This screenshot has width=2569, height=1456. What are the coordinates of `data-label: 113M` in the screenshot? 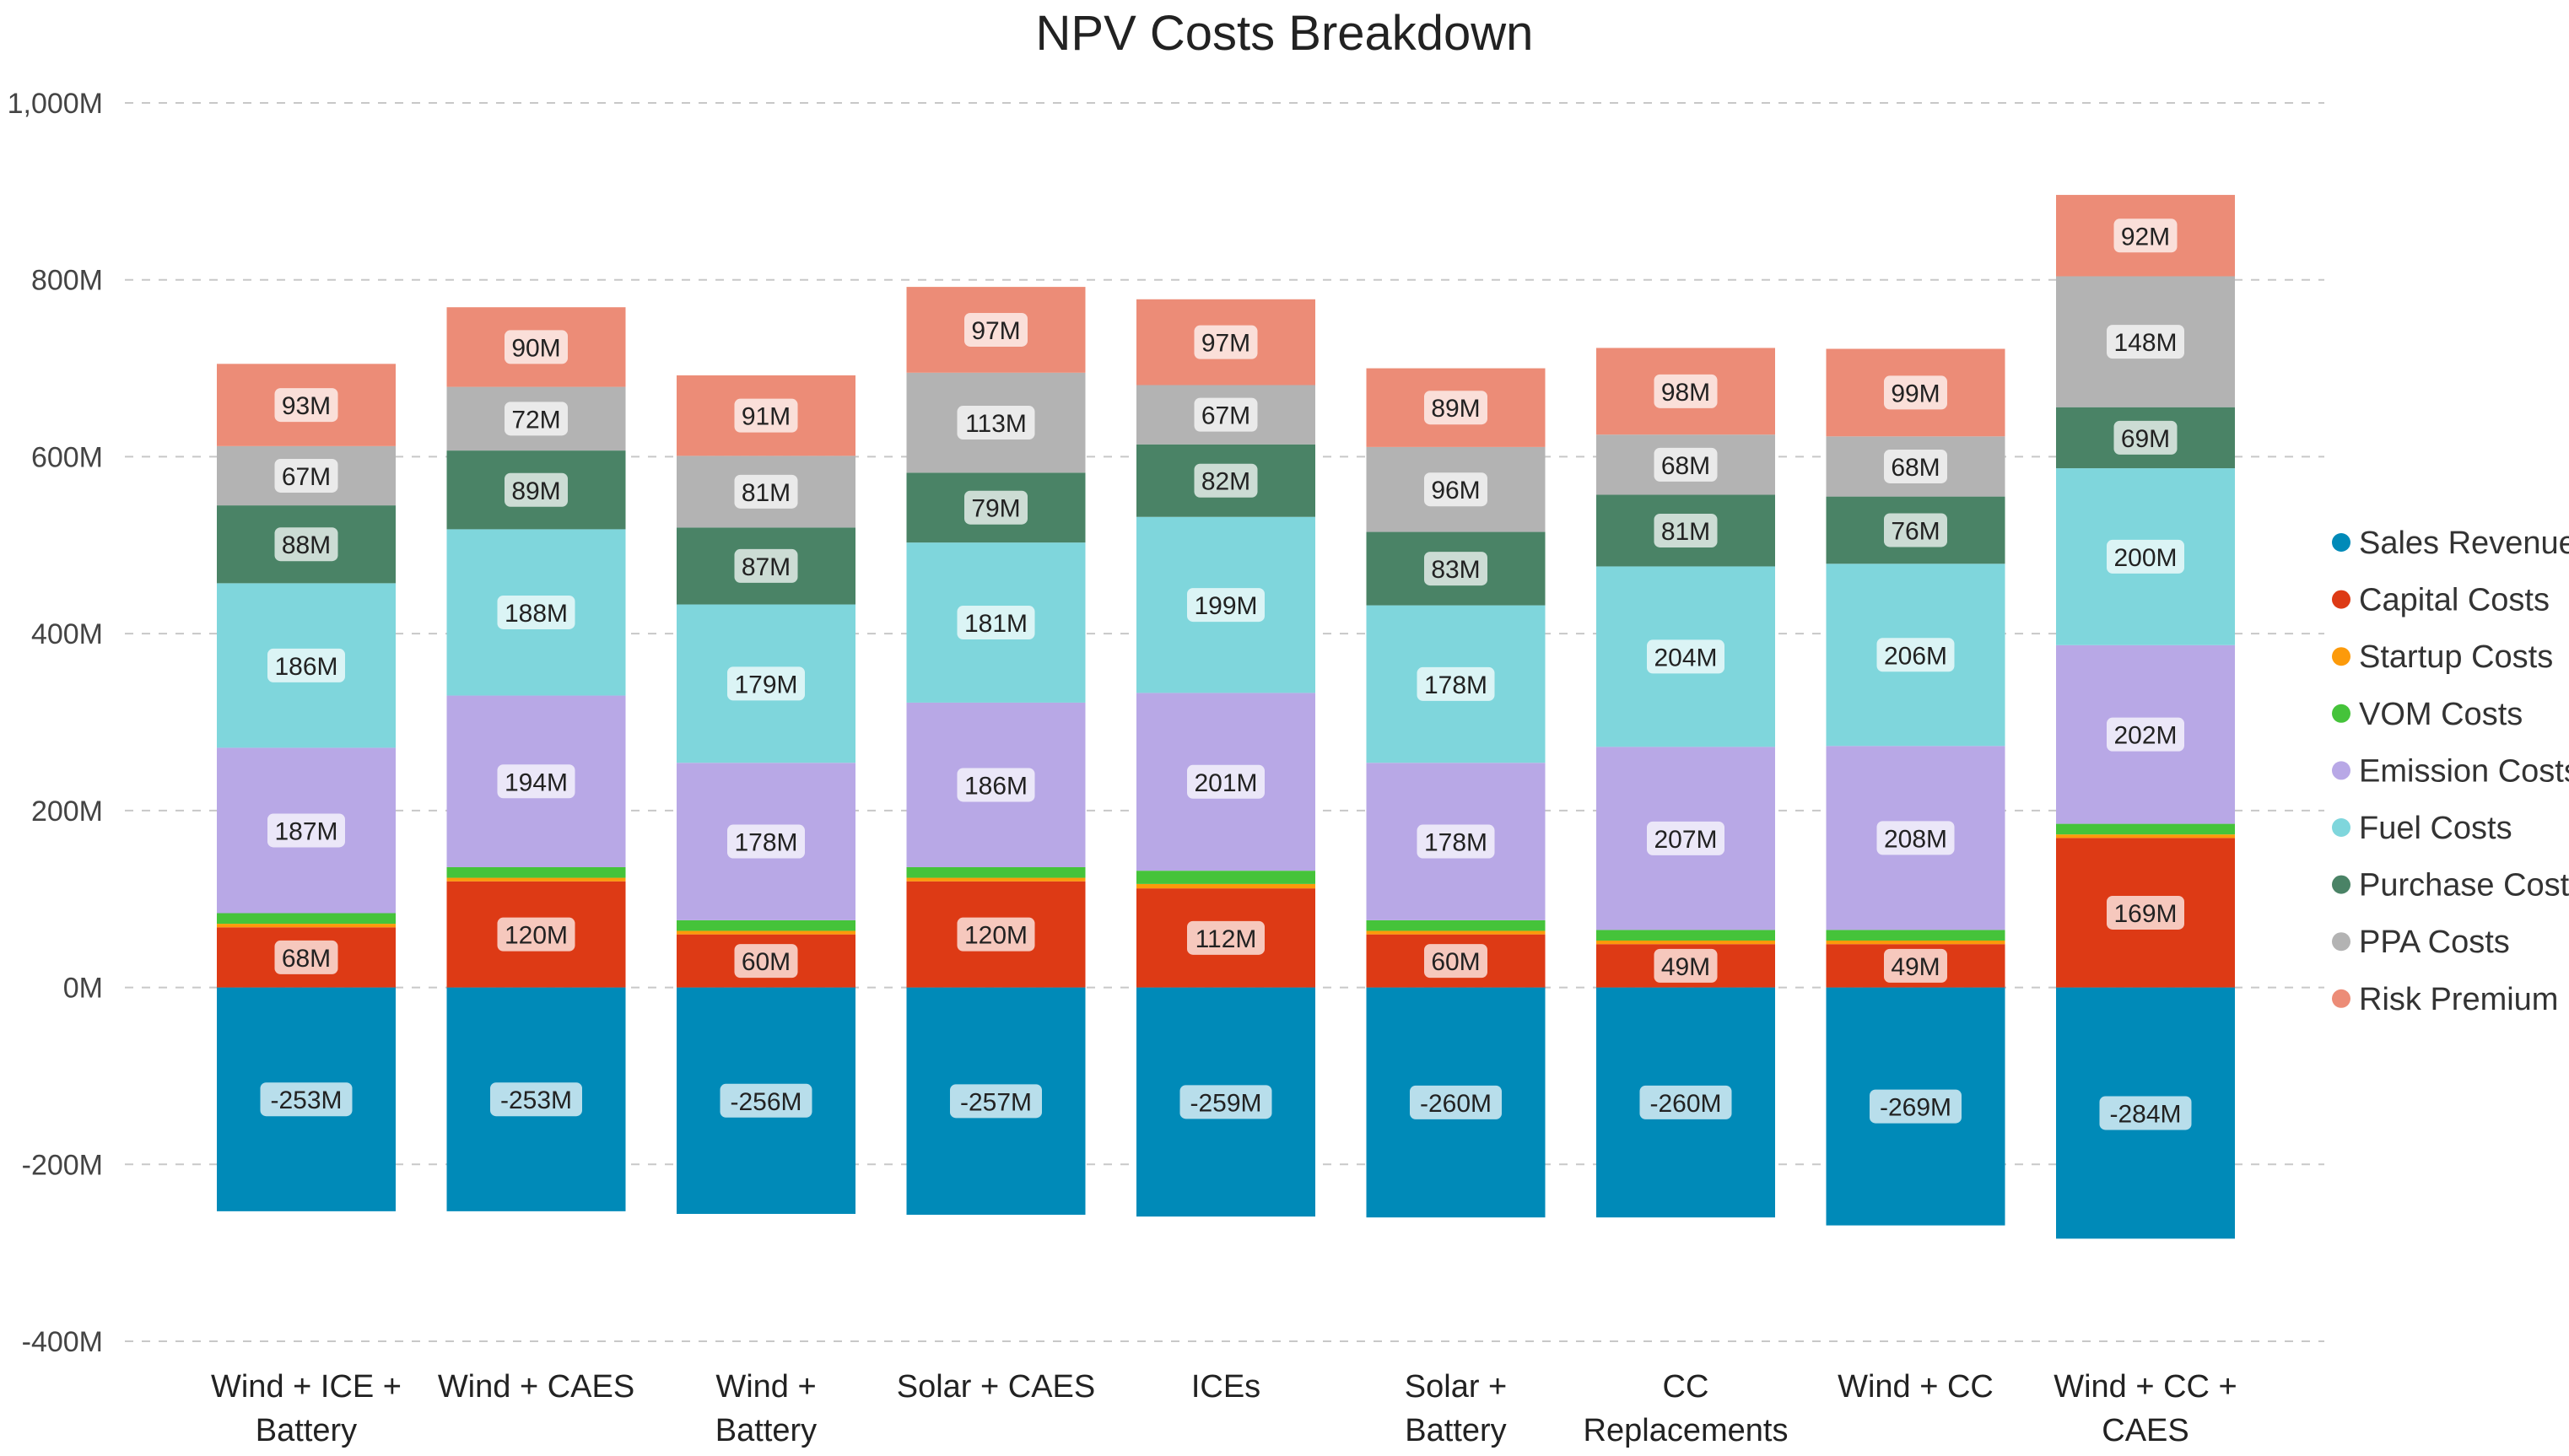 It's located at (996, 424).